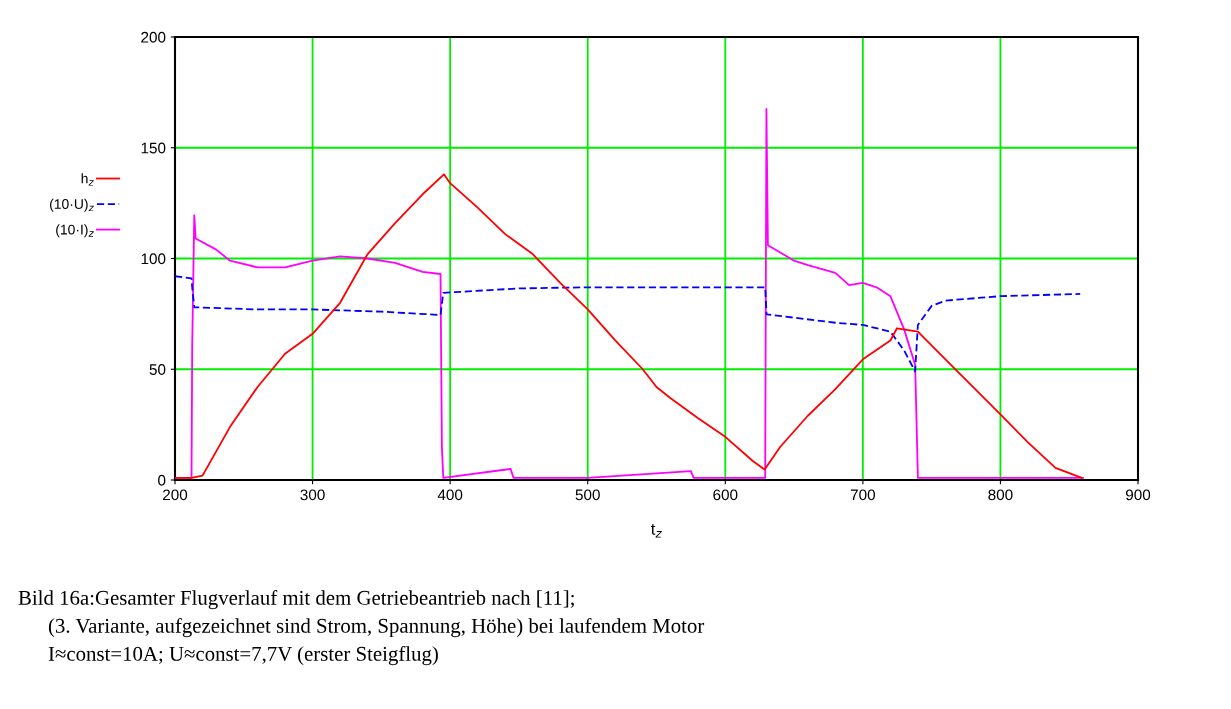 Image resolution: width=1231 pixels, height=709 pixels. What do you see at coordinates (863, 495) in the screenshot?
I see `x-tick-label: 700` at bounding box center [863, 495].